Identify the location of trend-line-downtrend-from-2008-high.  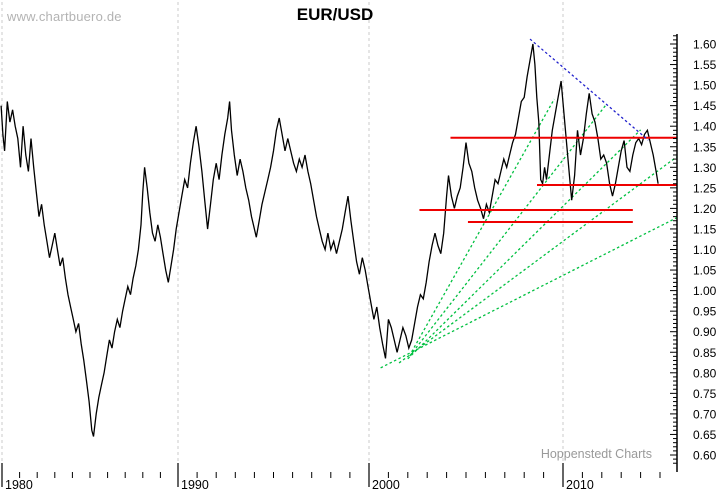
(589, 89).